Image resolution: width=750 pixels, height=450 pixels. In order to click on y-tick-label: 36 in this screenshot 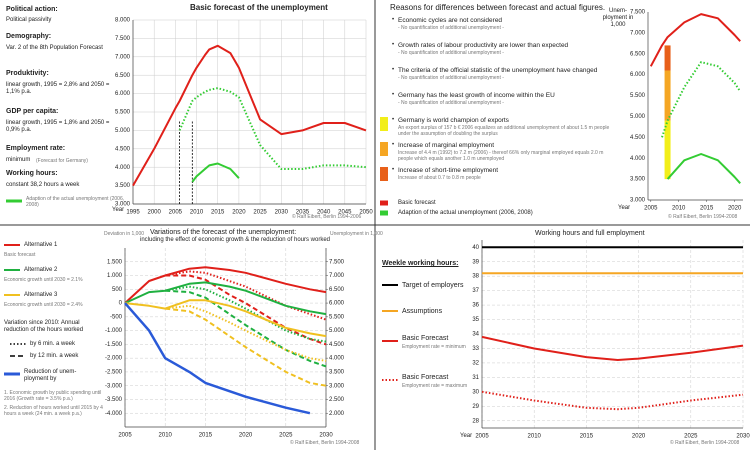, I will do `click(475, 306)`.